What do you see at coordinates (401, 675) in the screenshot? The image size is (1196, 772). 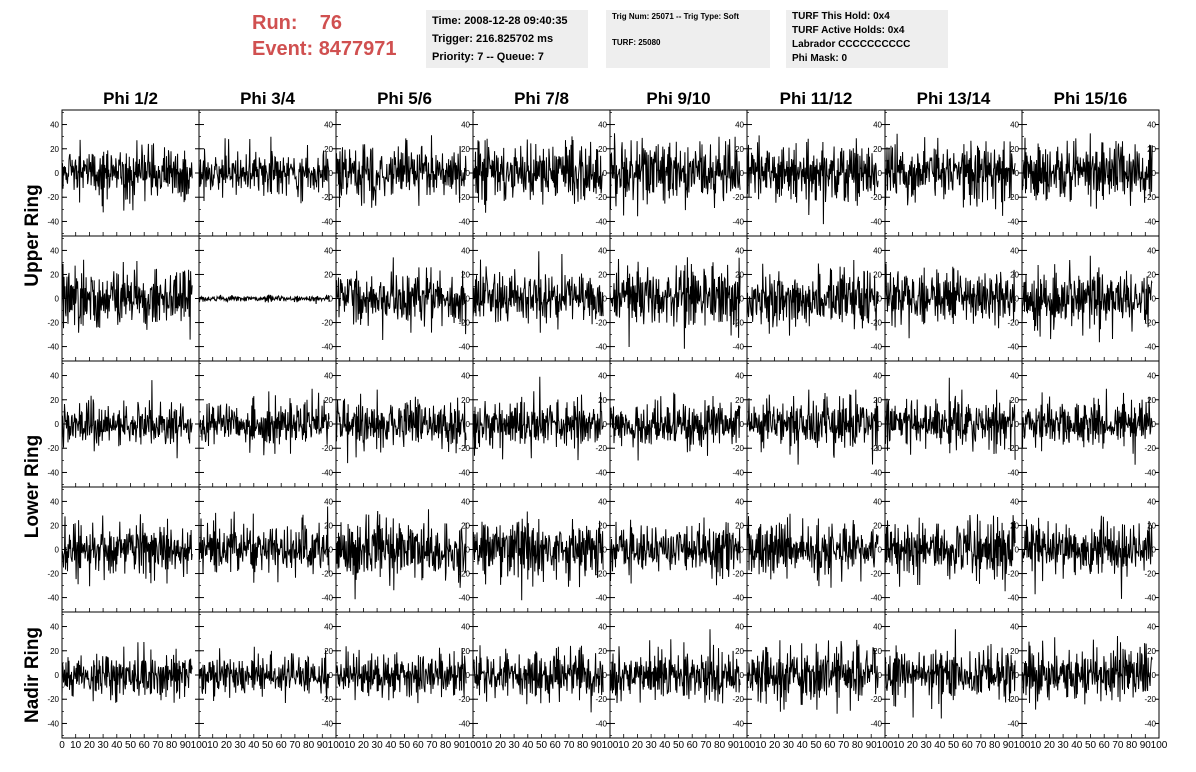 I see `waveform-trace-r5-c3` at bounding box center [401, 675].